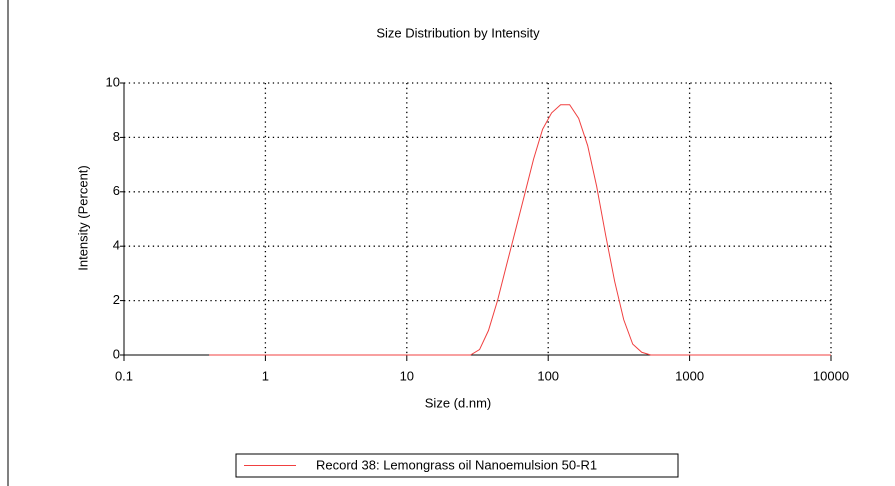 This screenshot has height=486, width=895. What do you see at coordinates (831, 375) in the screenshot?
I see `x-tick-label: 10000` at bounding box center [831, 375].